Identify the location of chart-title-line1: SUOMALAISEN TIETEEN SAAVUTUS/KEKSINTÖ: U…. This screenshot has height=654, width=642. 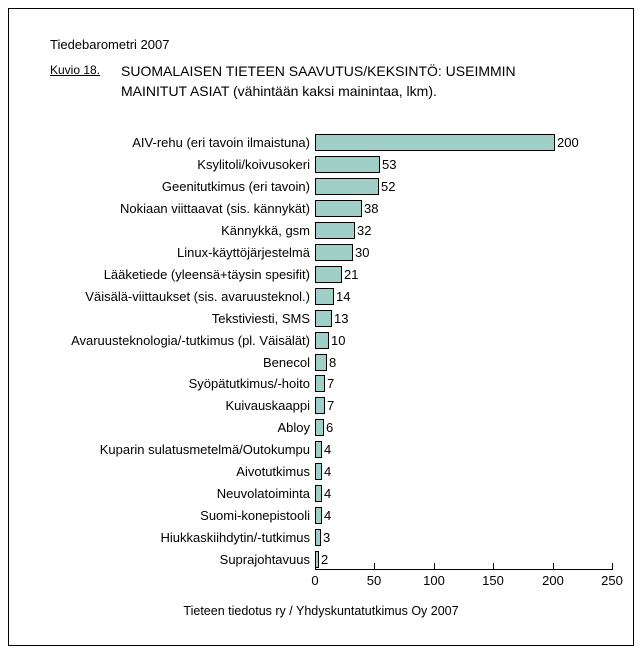
(318, 71).